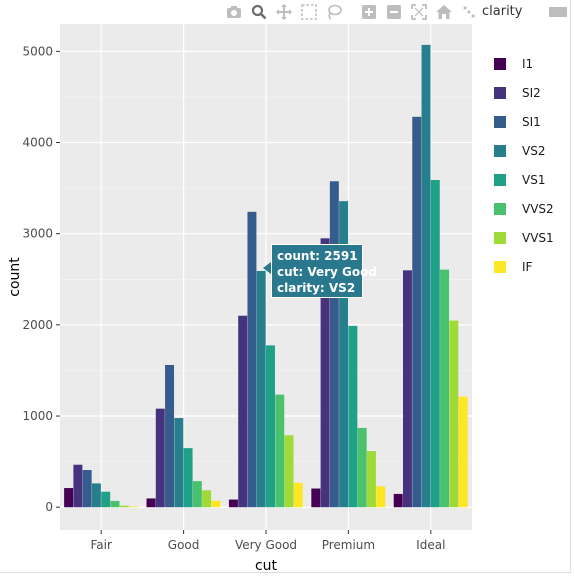  What do you see at coordinates (170, 436) in the screenshot?
I see `bar-good-si1` at bounding box center [170, 436].